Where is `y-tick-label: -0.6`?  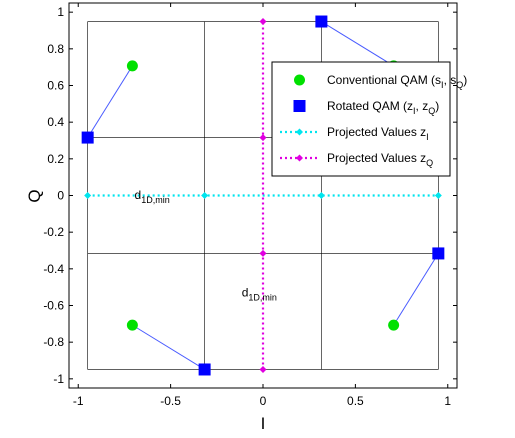
y-tick-label: -0.6 is located at coordinates (53, 306).